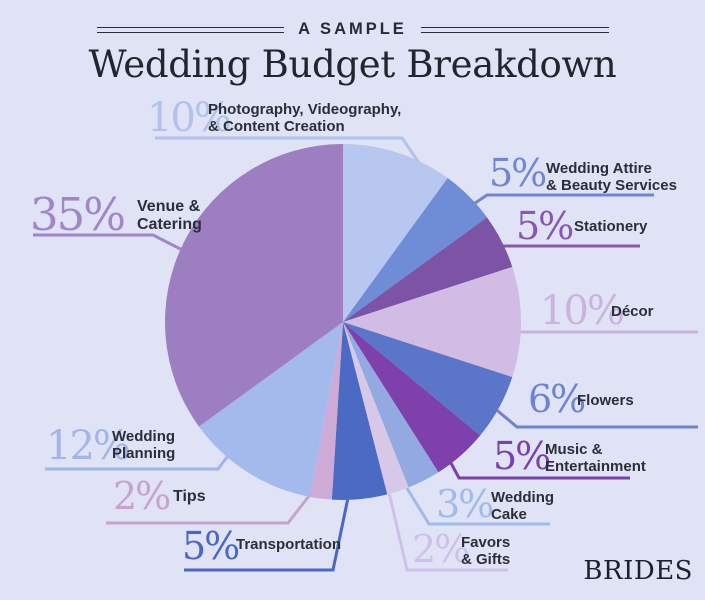  Describe the element at coordinates (169, 224) in the screenshot. I see `callout-label-line: Catering` at that location.